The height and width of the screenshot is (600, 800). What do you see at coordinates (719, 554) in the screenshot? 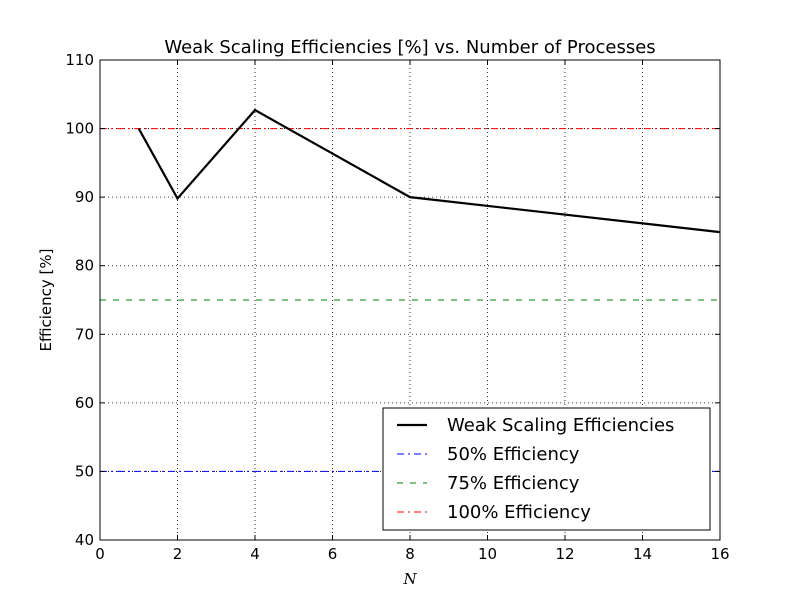
I see `x-tick-label: 16` at bounding box center [719, 554].